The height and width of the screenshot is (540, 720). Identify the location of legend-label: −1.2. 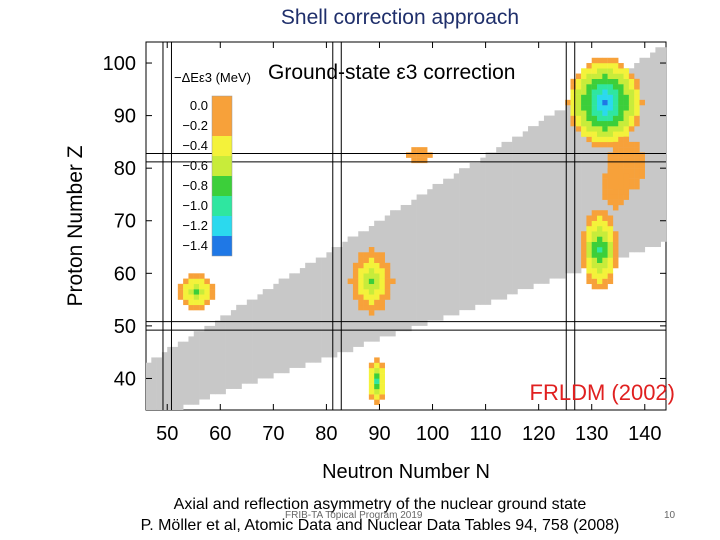
(195, 225).